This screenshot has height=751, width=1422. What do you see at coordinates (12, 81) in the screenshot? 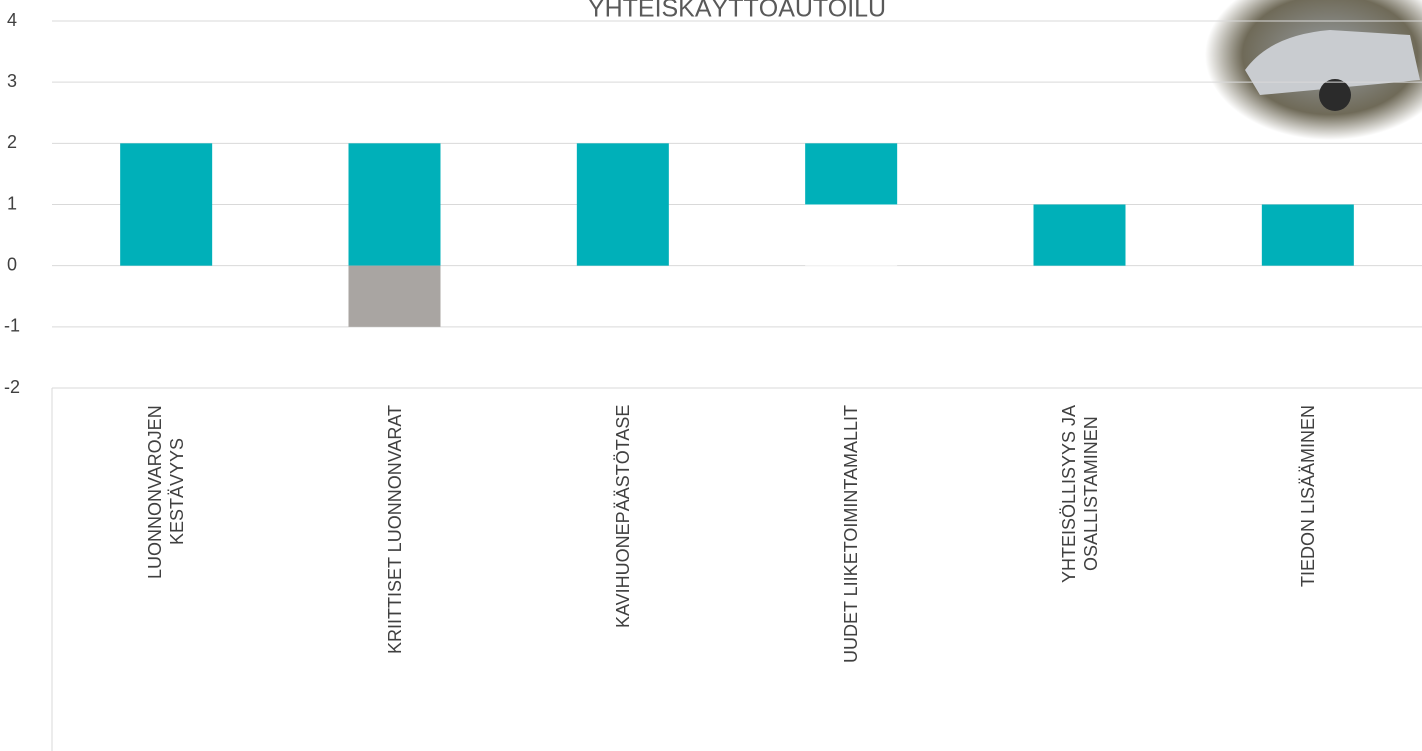
I see `y-tick-label: 3` at bounding box center [12, 81].